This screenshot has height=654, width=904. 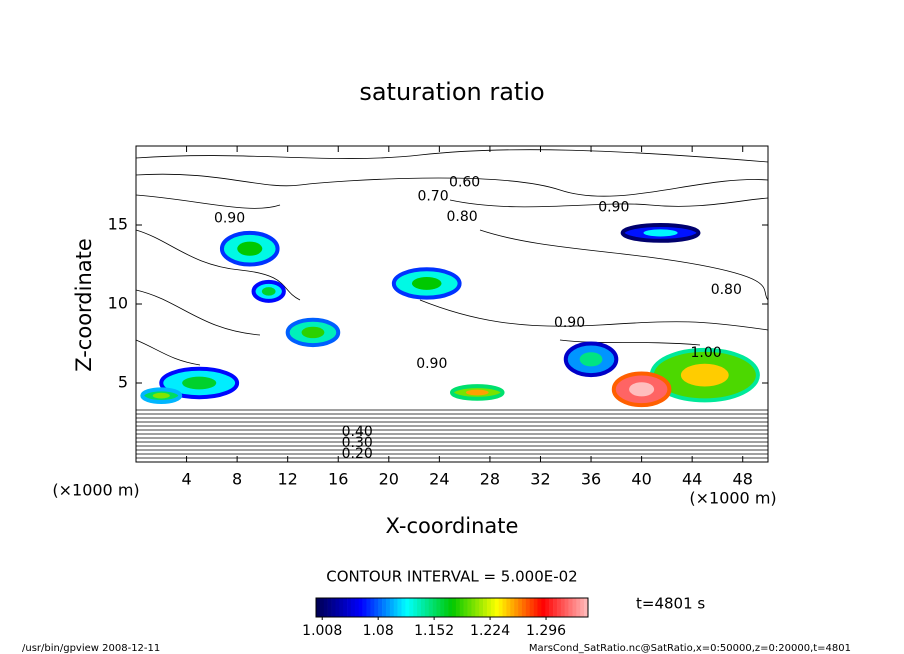 I want to click on chart-title: saturation ratio, so click(x=451, y=92).